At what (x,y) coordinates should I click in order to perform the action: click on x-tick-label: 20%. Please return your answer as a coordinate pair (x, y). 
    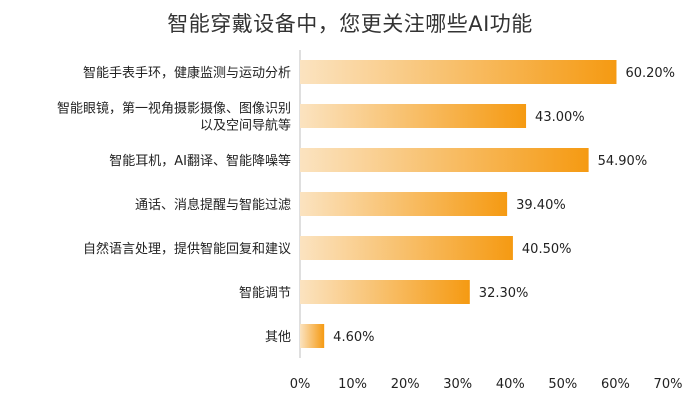
    Looking at the image, I should click on (405, 384).